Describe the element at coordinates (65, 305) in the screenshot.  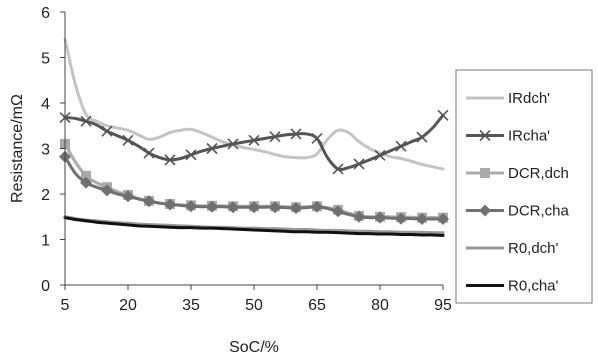
I see `x-tick-label: 5` at that location.